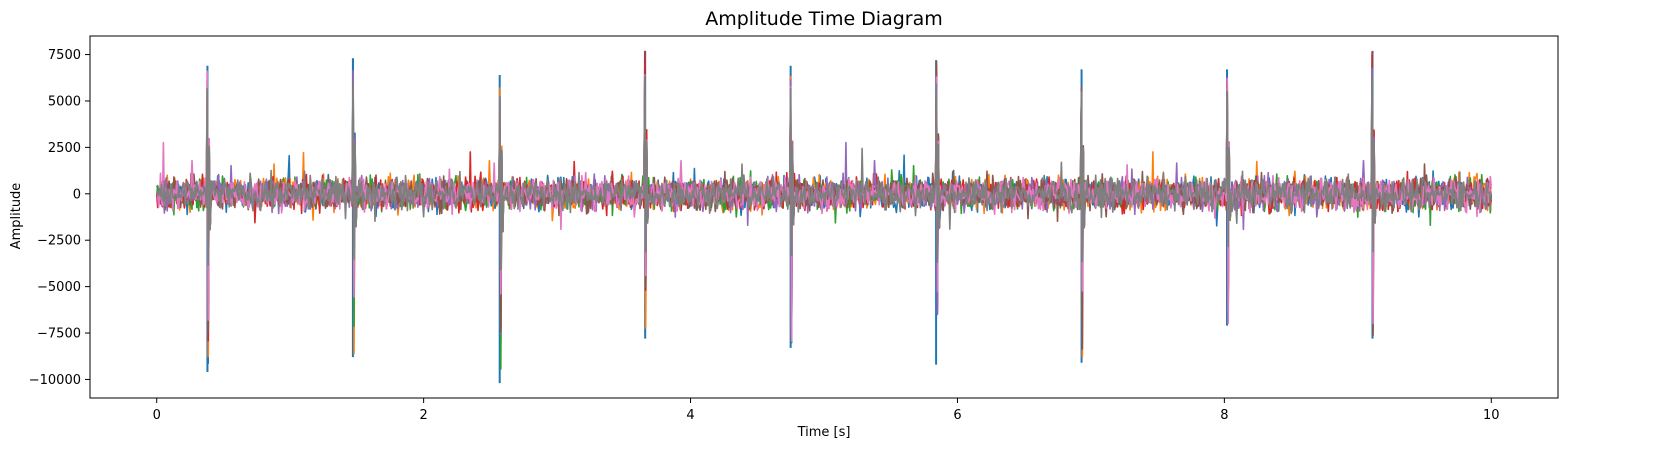 This screenshot has height=472, width=1654. Describe the element at coordinates (64, 55) in the screenshot. I see `y-tick-label: 7500` at that location.